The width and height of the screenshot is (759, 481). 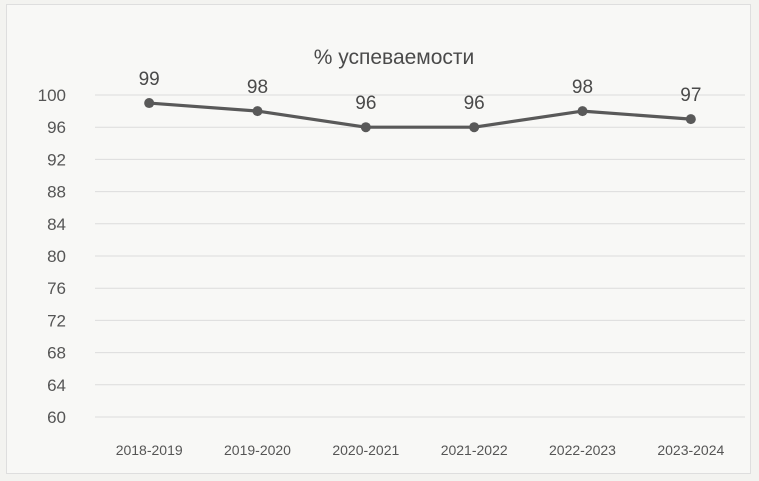 What do you see at coordinates (56, 288) in the screenshot?
I see `y-tick-label: 76` at bounding box center [56, 288].